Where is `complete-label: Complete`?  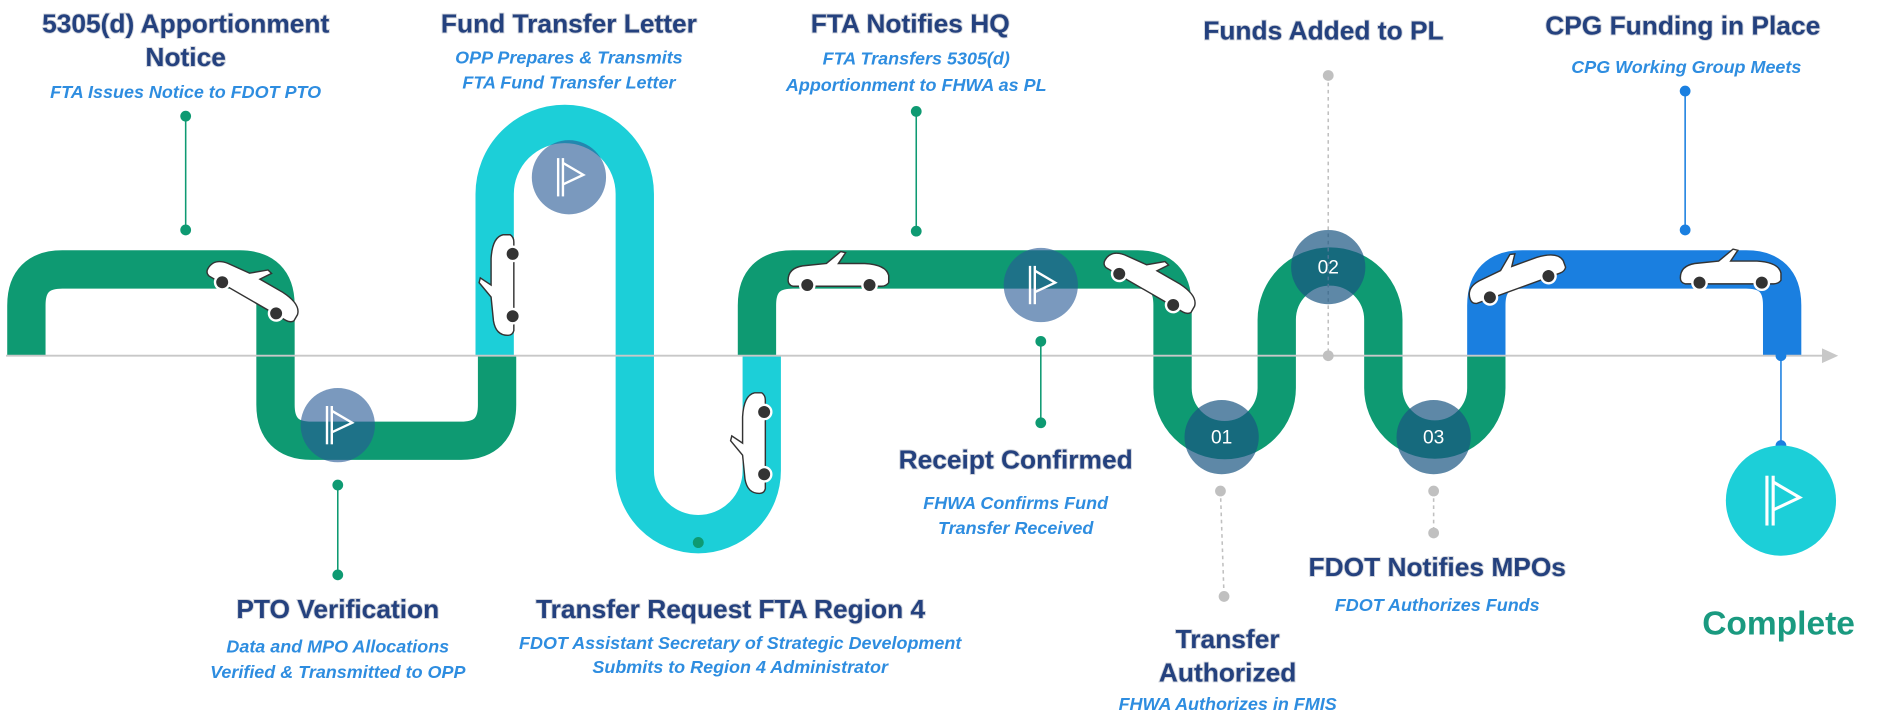
complete-label: Complete is located at coordinates (1778, 624).